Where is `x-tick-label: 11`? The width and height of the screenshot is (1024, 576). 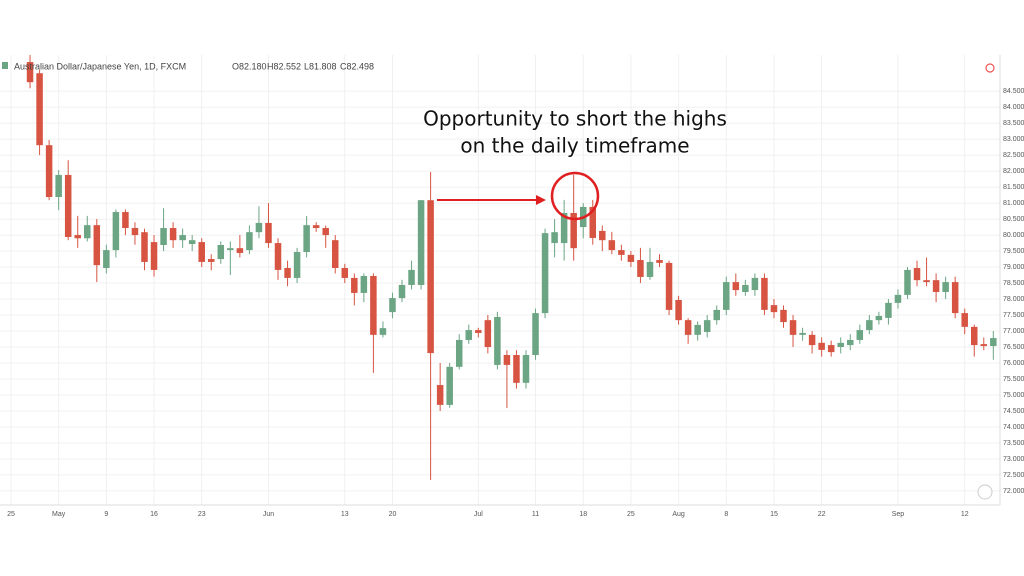
x-tick-label: 11 is located at coordinates (535, 514).